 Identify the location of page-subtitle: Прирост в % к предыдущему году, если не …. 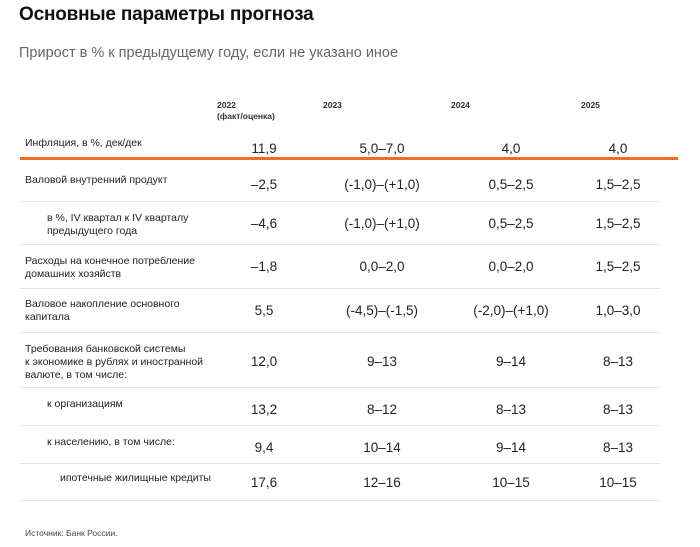
(209, 53).